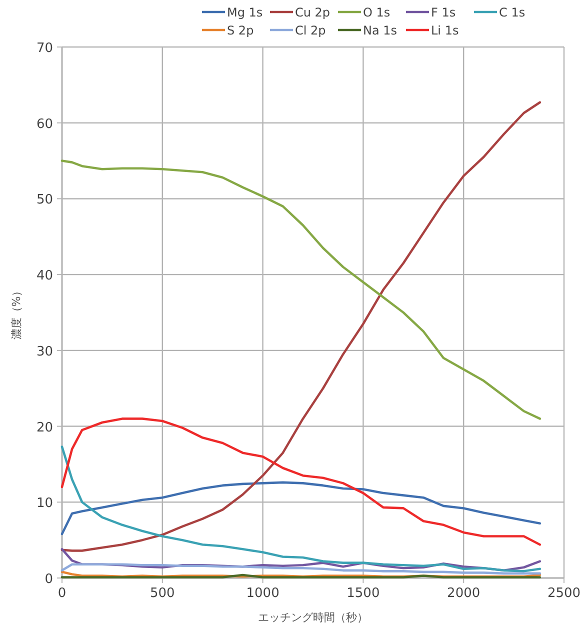 This screenshot has width=584, height=629. I want to click on legend-label: Mg 1s, so click(245, 13).